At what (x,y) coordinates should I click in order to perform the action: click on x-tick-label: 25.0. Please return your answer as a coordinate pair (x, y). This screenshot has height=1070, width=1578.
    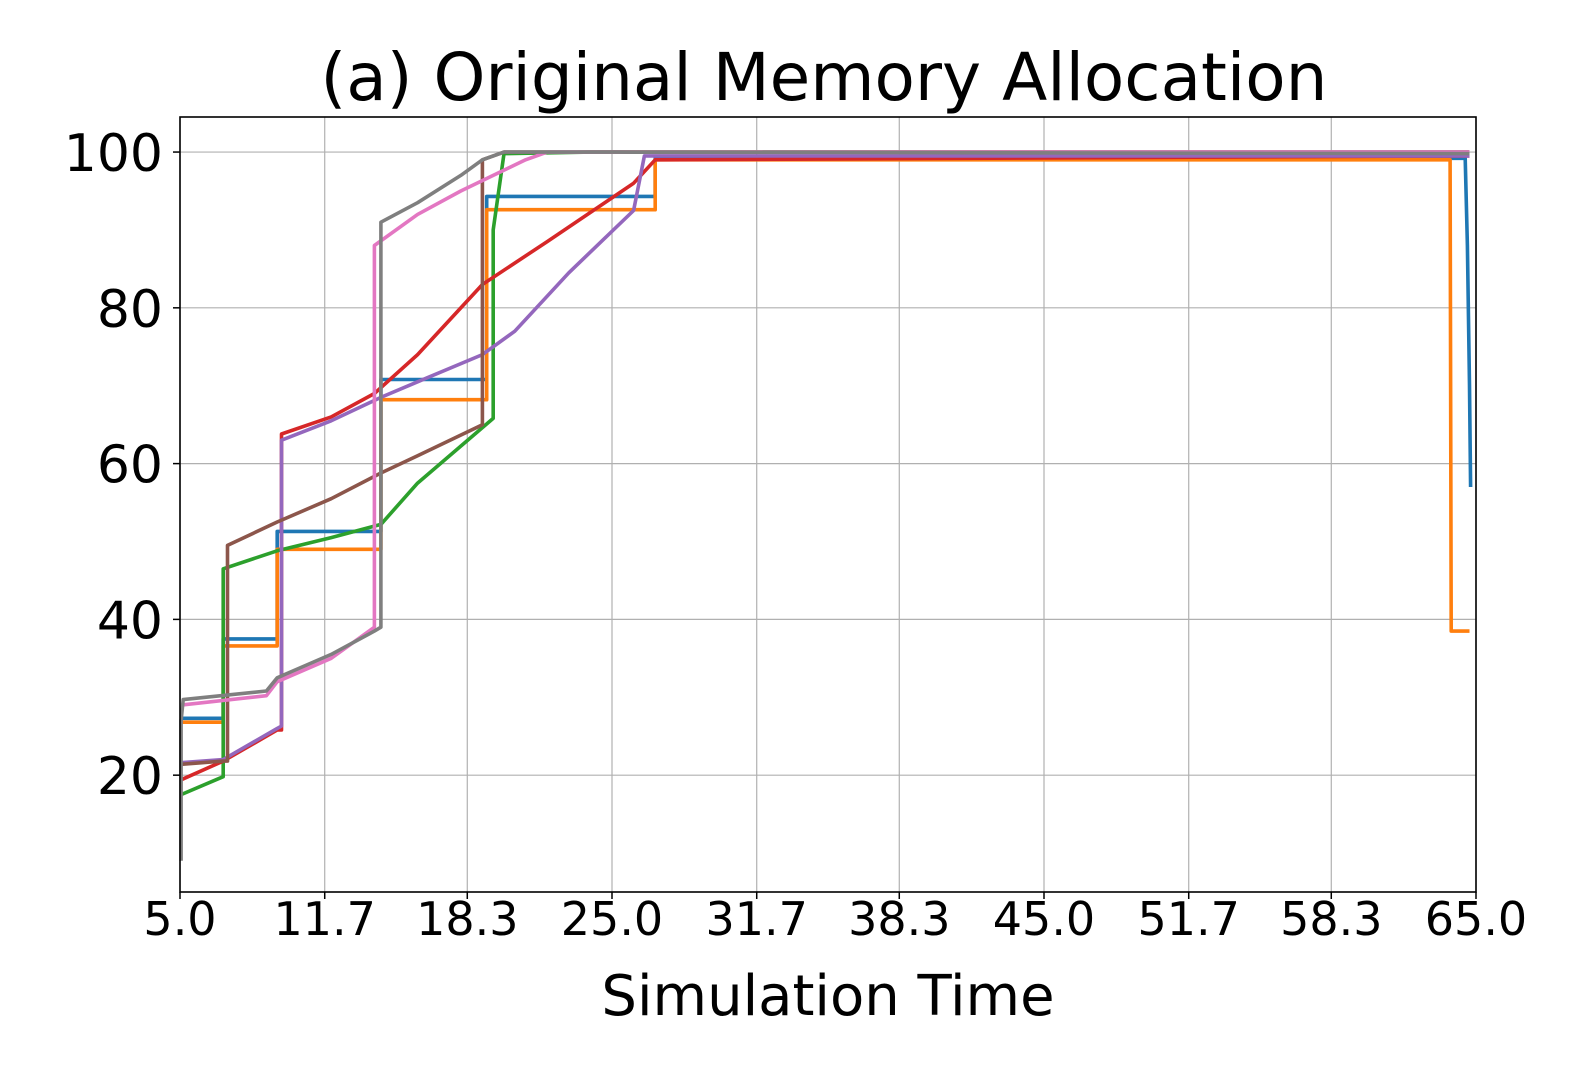
    Looking at the image, I should click on (612, 919).